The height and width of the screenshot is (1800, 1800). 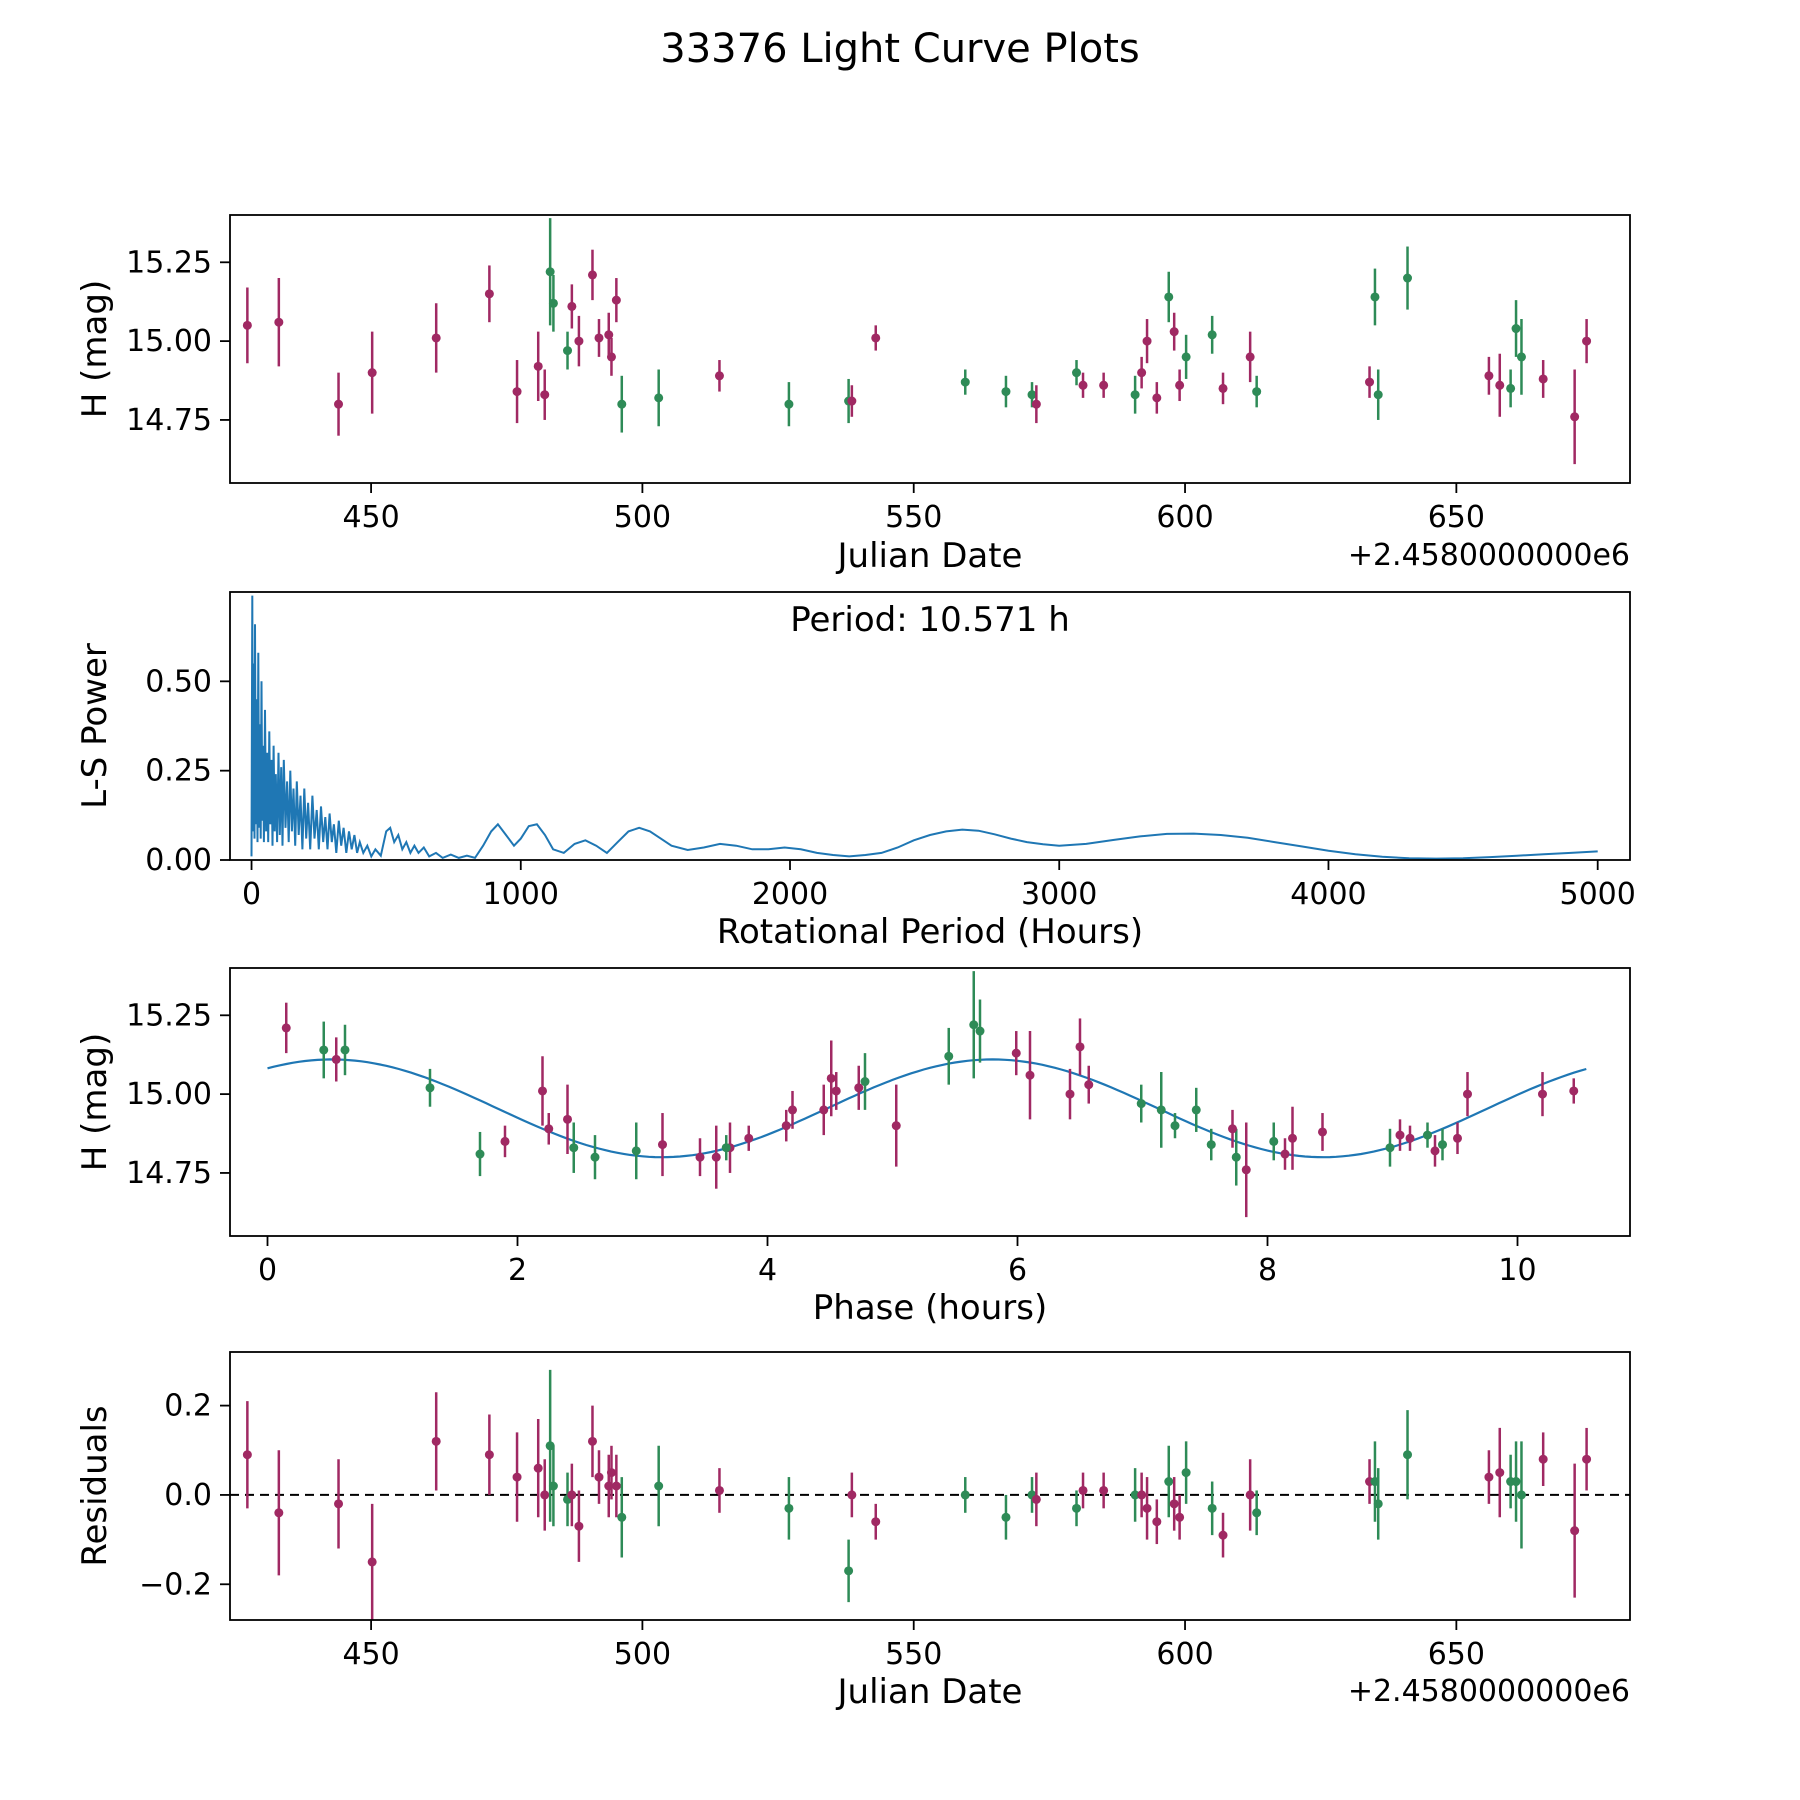 What do you see at coordinates (1059, 894) in the screenshot?
I see `svg-text: 3000` at bounding box center [1059, 894].